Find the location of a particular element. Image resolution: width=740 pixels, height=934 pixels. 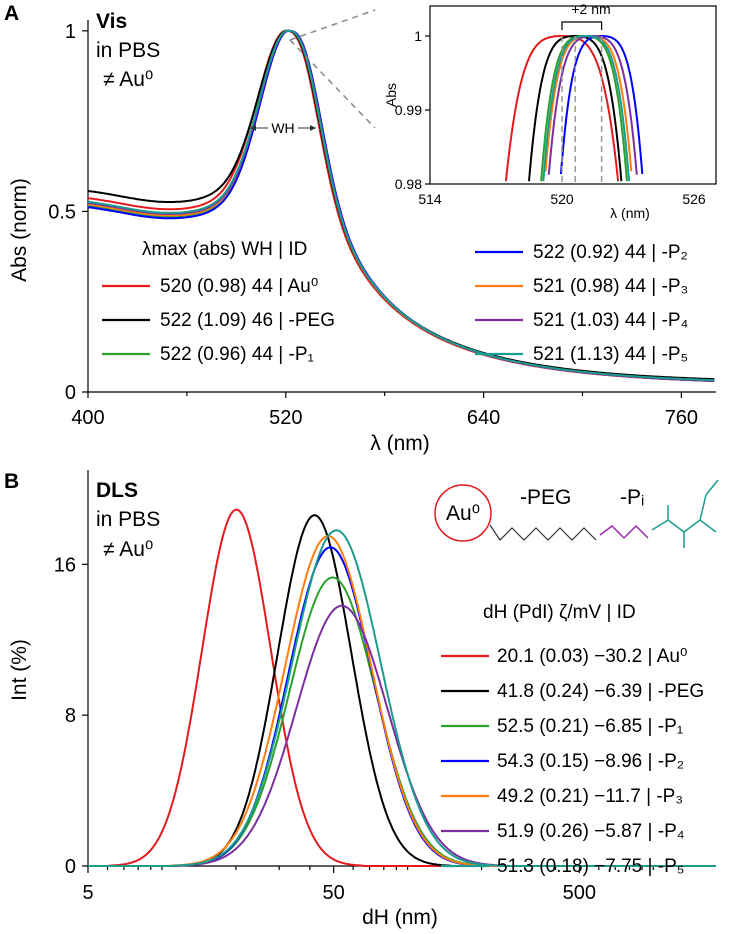

panel-b-legend-label: 20.1 (0.03) −30.2 | Au⁰ is located at coordinates (592, 656).